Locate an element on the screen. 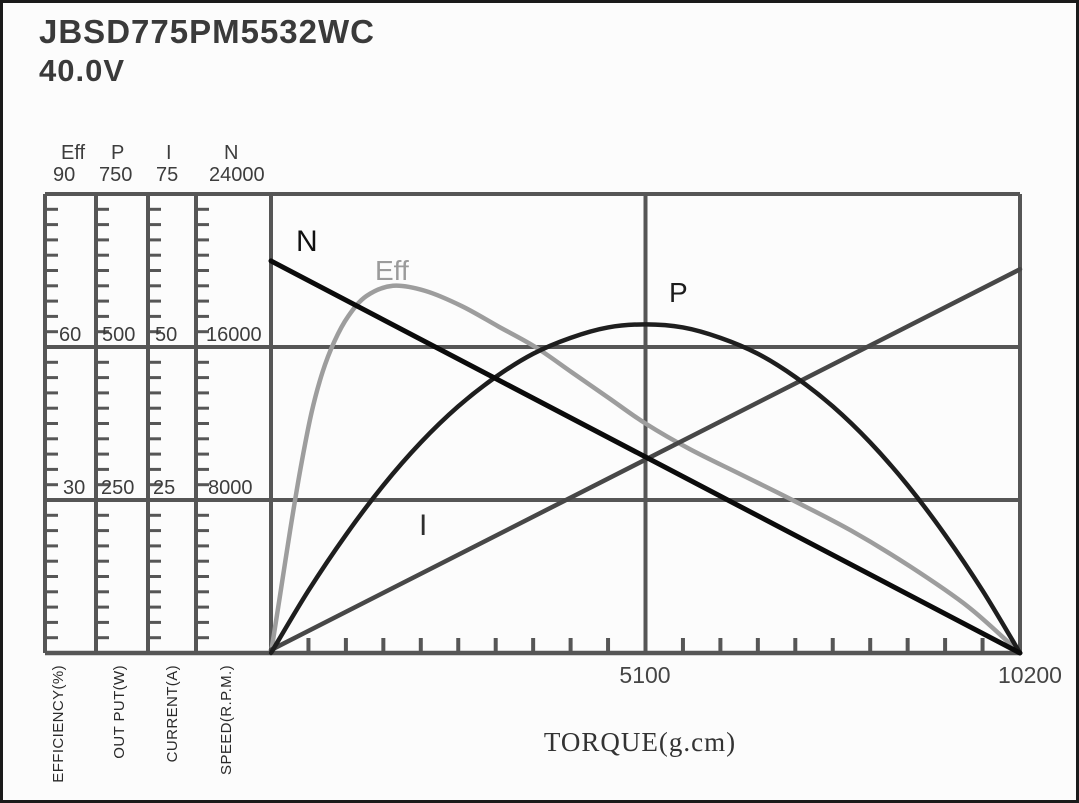 The image size is (1079, 803). xtick-5100: 5100 is located at coordinates (645, 675).